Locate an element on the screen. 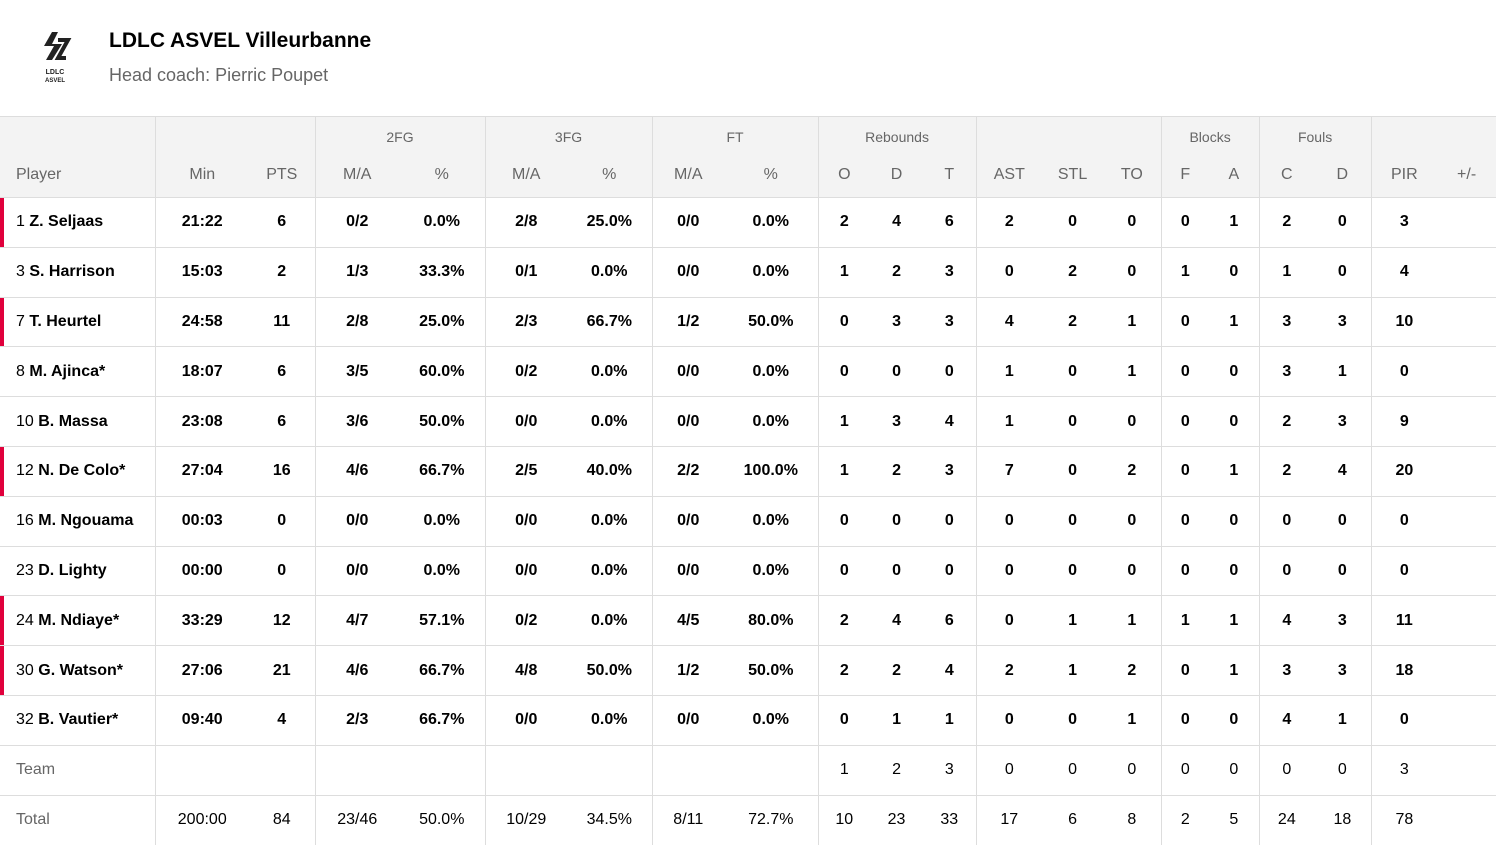 This screenshot has height=845, width=1496. stat-reb-o: 1 is located at coordinates (844, 272).